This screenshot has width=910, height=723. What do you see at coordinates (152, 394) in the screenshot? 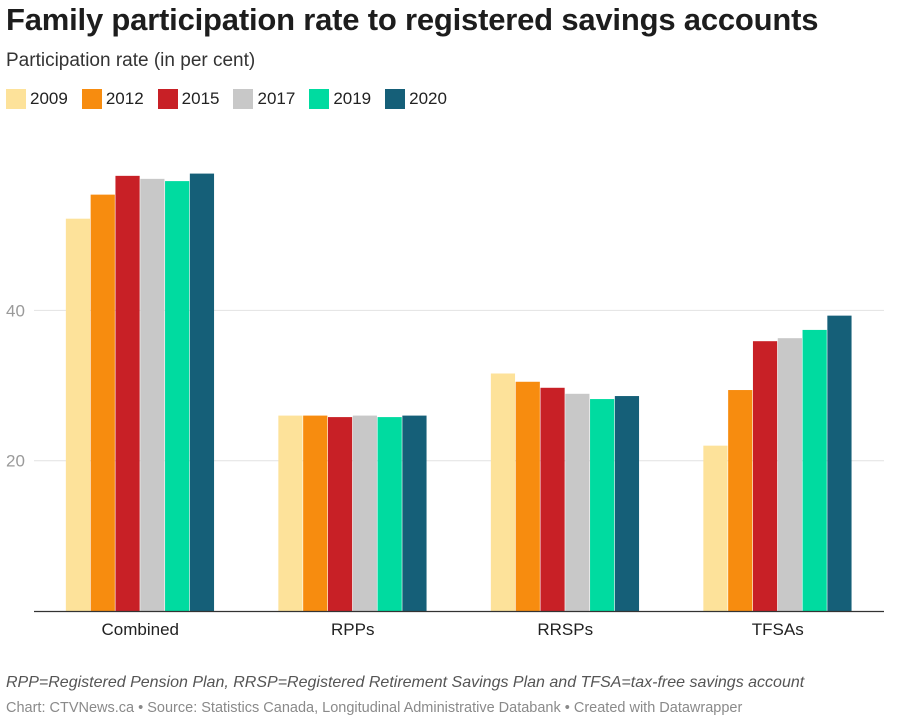
I see `bar-combined-2017` at bounding box center [152, 394].